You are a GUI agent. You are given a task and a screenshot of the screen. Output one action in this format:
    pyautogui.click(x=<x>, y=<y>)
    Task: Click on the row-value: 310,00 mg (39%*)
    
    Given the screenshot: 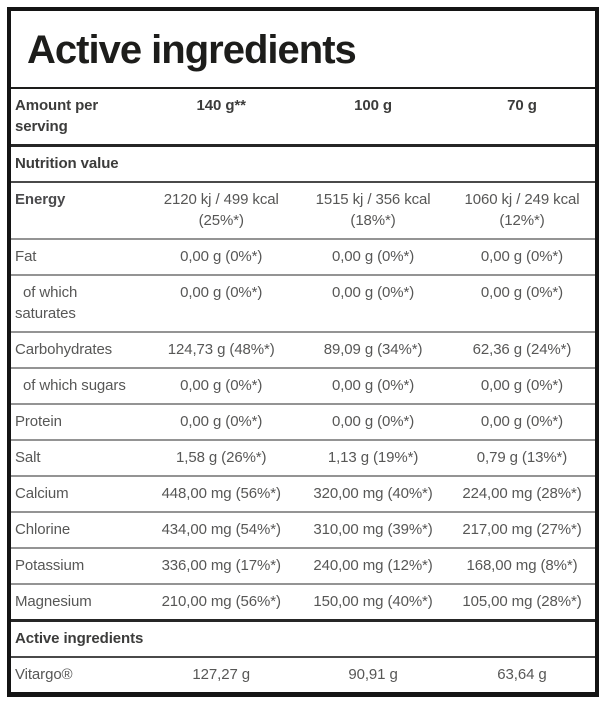 What is the action you would take?
    pyautogui.click(x=373, y=529)
    